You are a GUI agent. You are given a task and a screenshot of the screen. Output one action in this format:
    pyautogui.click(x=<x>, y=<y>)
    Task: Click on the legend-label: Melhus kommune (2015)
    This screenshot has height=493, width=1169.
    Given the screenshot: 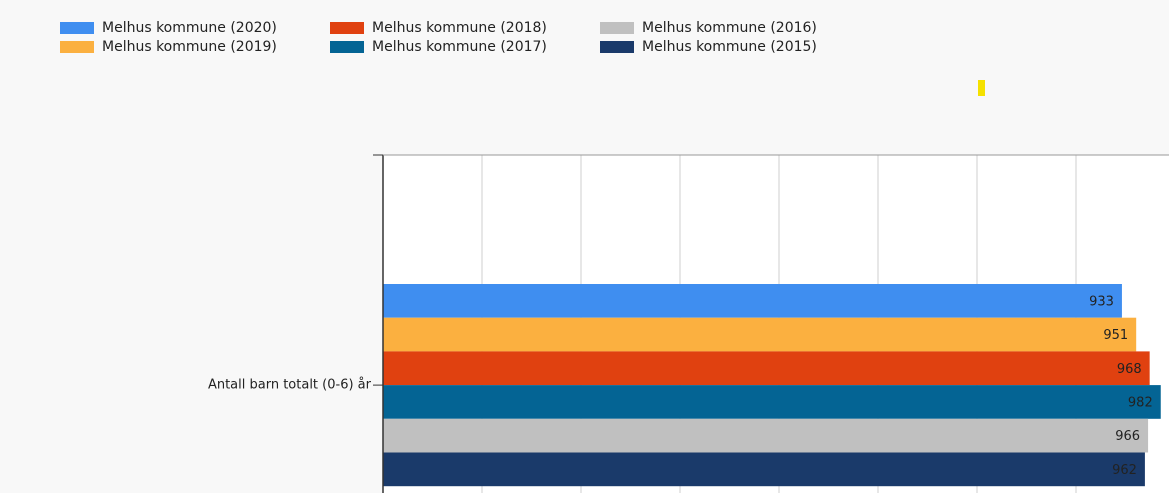 What is the action you would take?
    pyautogui.click(x=729, y=47)
    